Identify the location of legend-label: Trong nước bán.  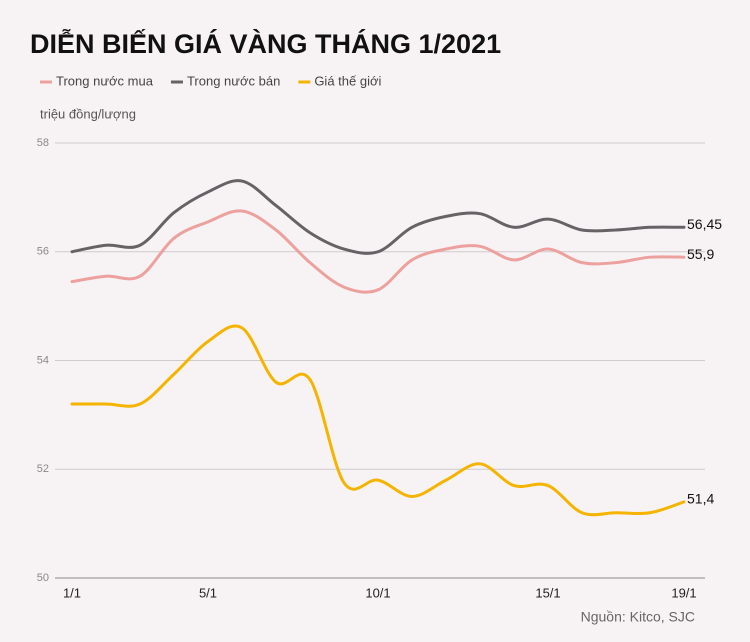
(233, 80).